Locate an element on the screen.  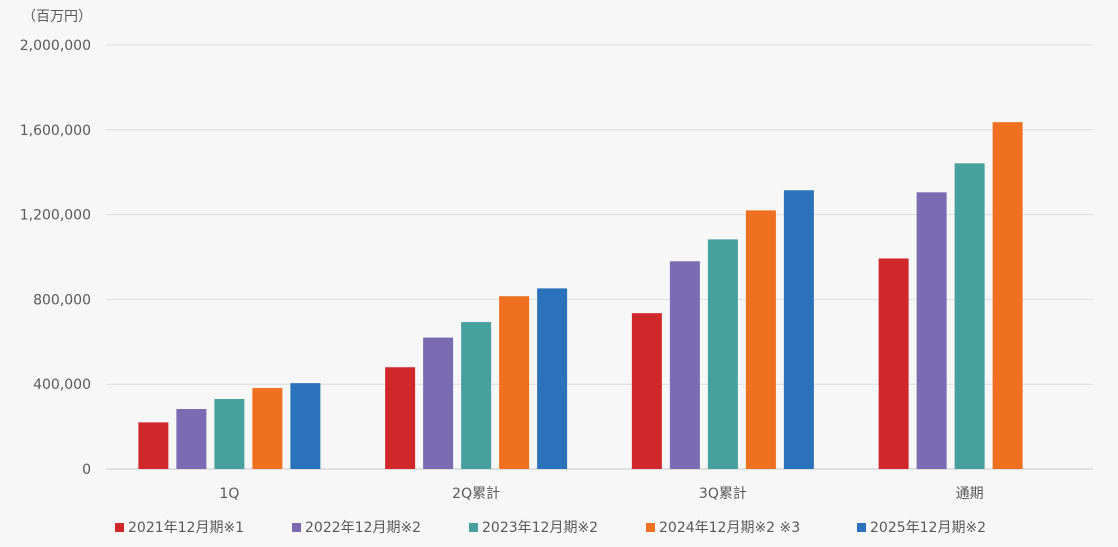
unit-label: （百万円） is located at coordinates (57, 17).